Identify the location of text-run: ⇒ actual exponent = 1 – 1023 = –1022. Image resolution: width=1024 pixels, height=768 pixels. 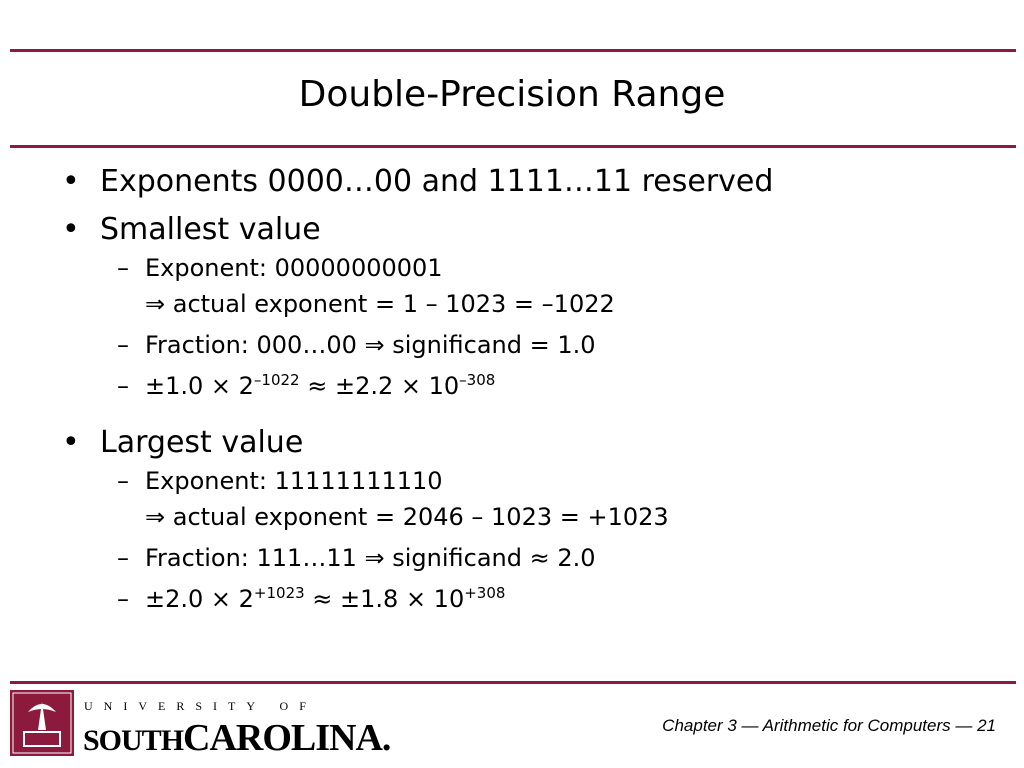
(380, 304).